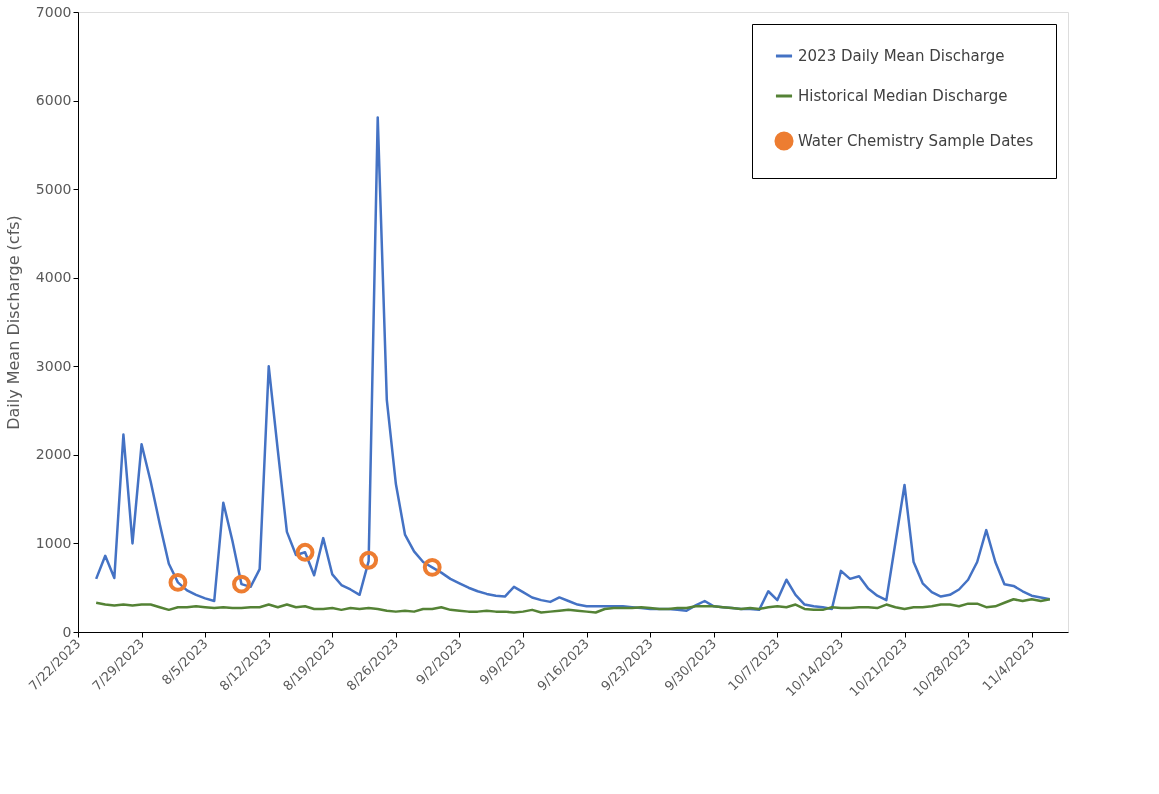 This screenshot has height=794, width=1159. Describe the element at coordinates (67, 631) in the screenshot. I see `y-tick-label: 0` at that location.